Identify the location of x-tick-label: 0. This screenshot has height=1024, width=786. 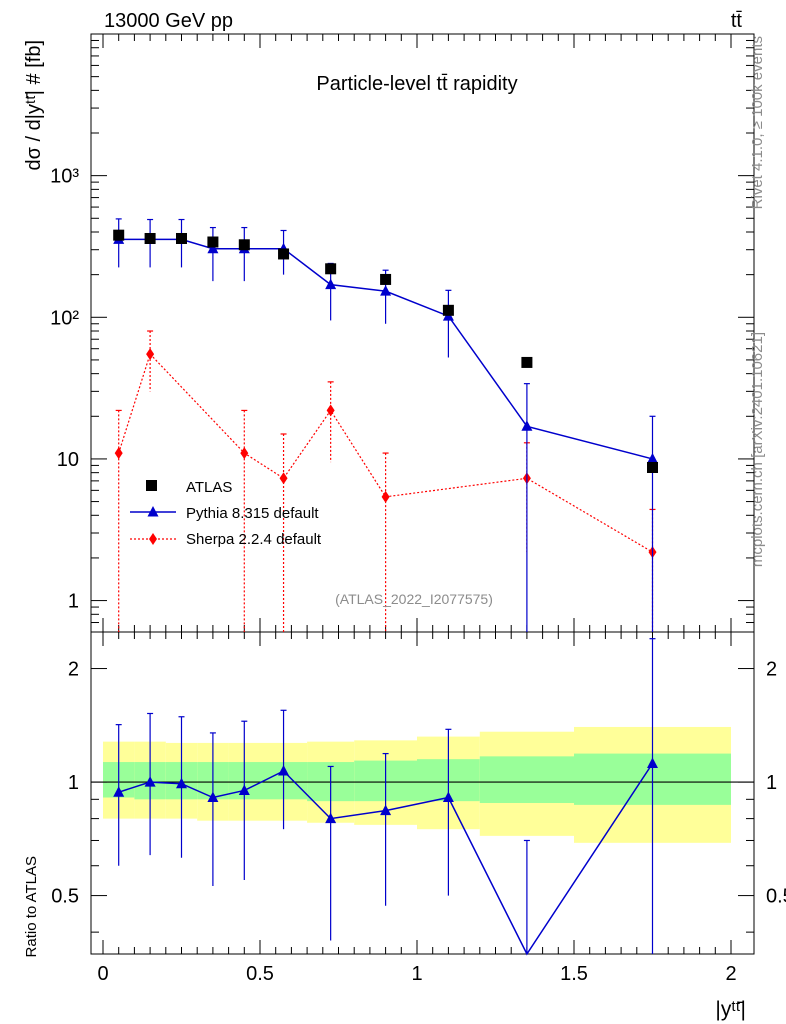
(102, 974).